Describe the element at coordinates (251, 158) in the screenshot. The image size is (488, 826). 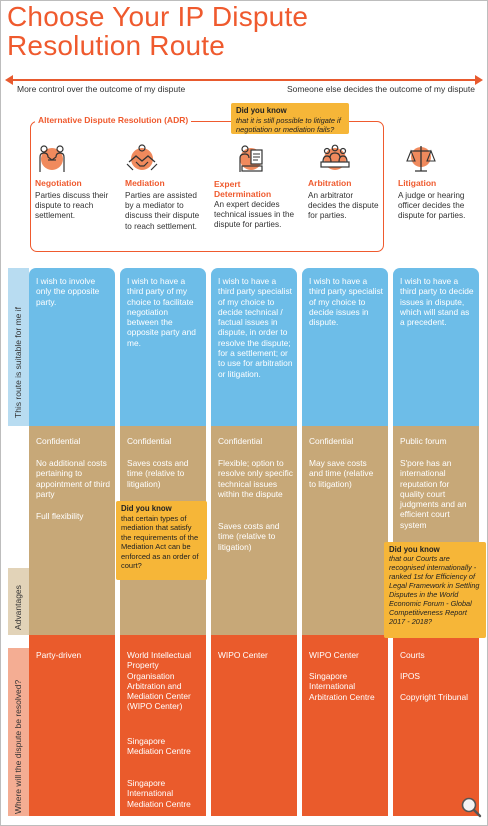
I see `expert-document-icon` at that location.